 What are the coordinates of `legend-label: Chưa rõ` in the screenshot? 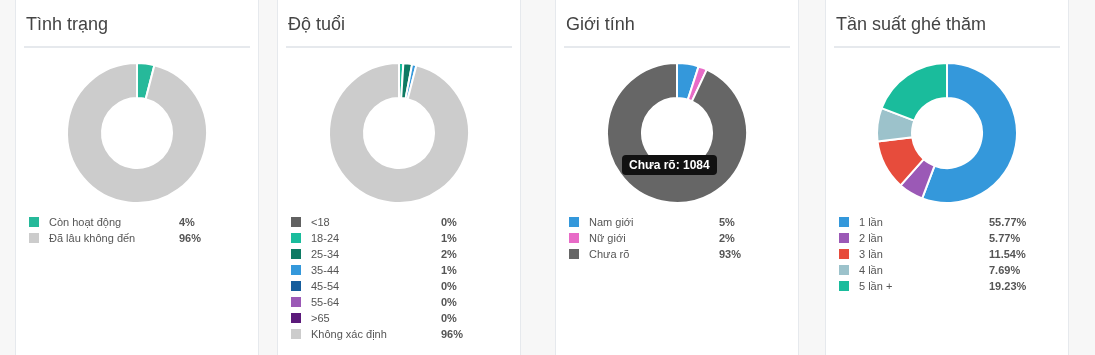 It's located at (609, 254).